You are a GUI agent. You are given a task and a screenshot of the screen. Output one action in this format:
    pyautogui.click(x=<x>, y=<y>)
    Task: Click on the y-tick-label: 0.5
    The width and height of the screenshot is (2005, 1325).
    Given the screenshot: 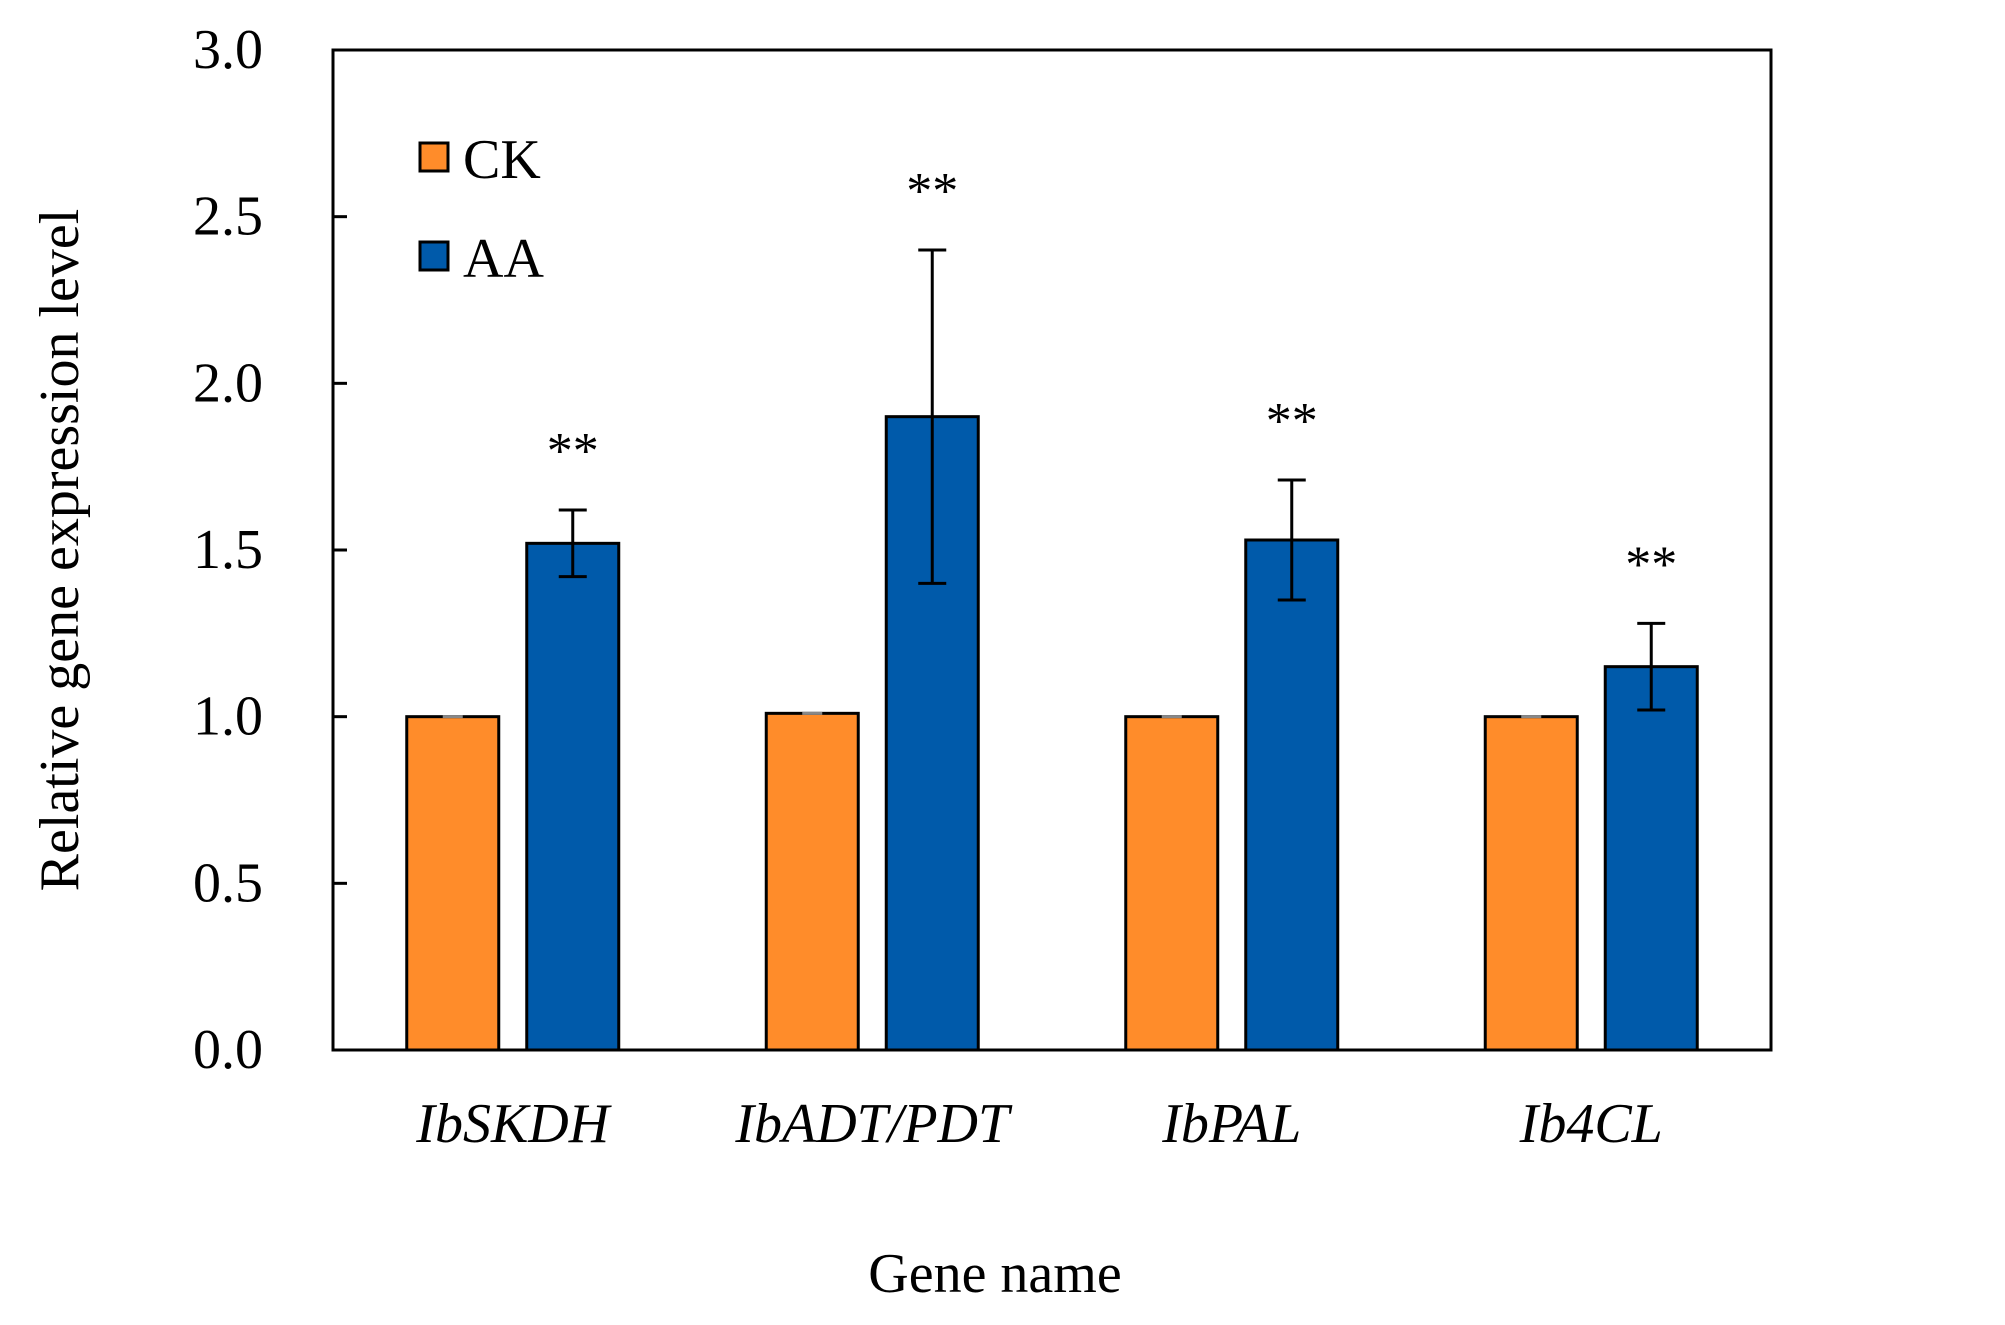 What is the action you would take?
    pyautogui.click(x=228, y=883)
    